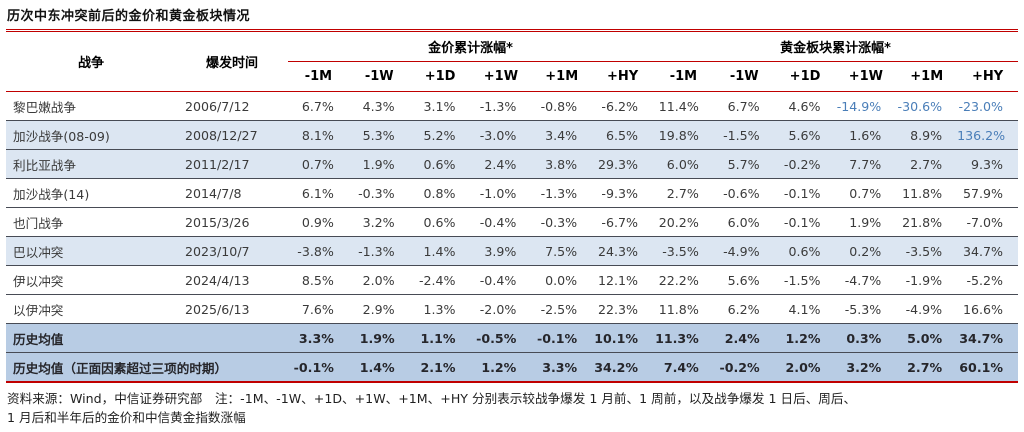 The height and width of the screenshot is (432, 1024). What do you see at coordinates (378, 106) in the screenshot?
I see `value-cell: 4.3%` at bounding box center [378, 106].